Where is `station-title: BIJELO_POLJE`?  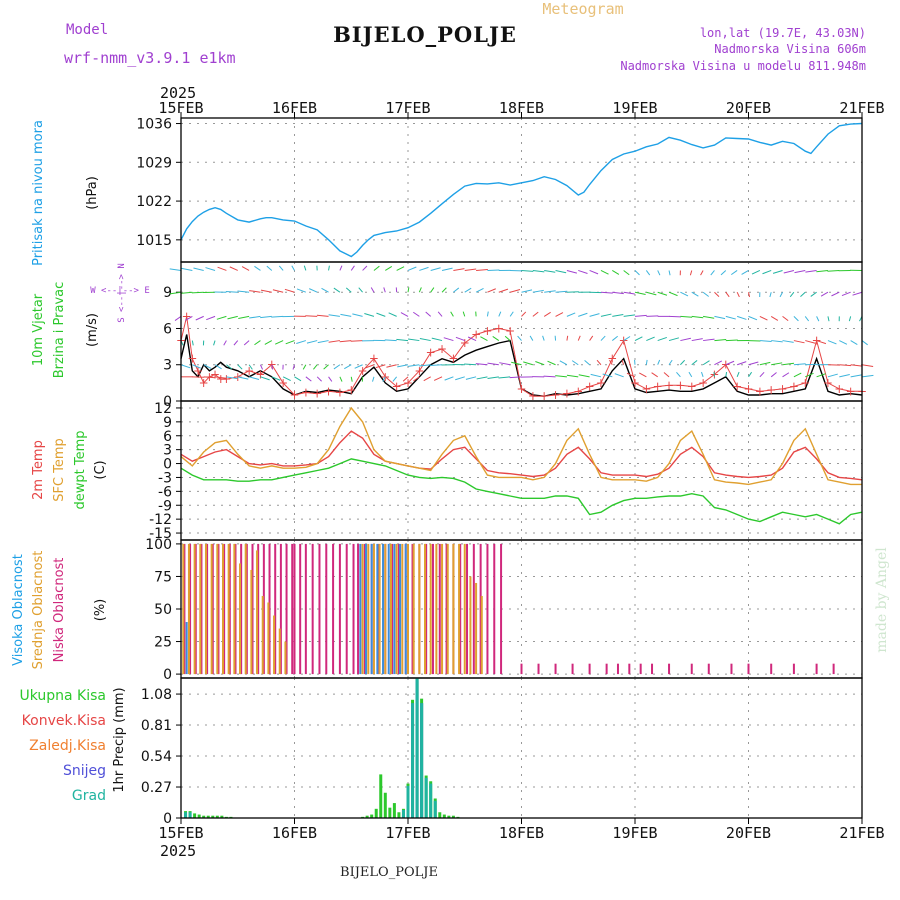
station-title: BIJELO_POLJE is located at coordinates (425, 34).